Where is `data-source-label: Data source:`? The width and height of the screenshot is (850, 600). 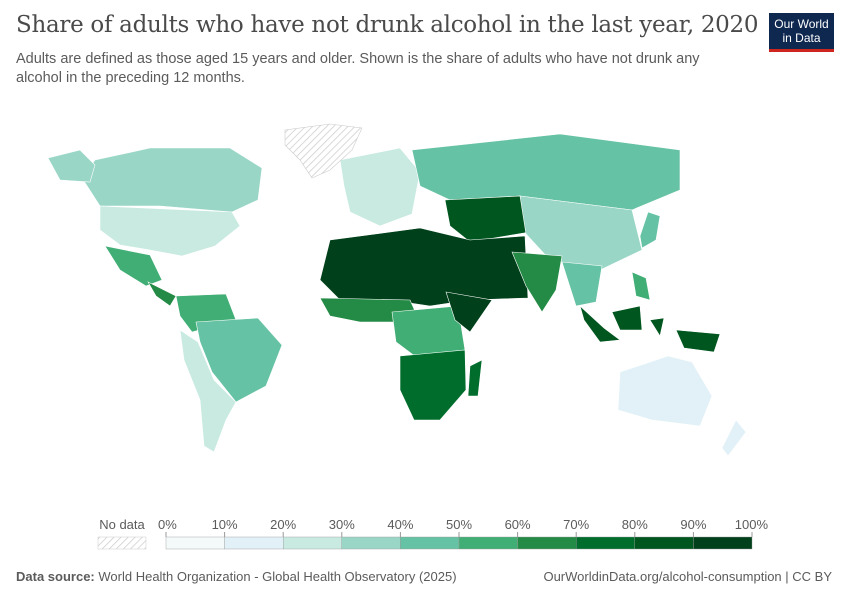
data-source-label: Data source: is located at coordinates (55, 576).